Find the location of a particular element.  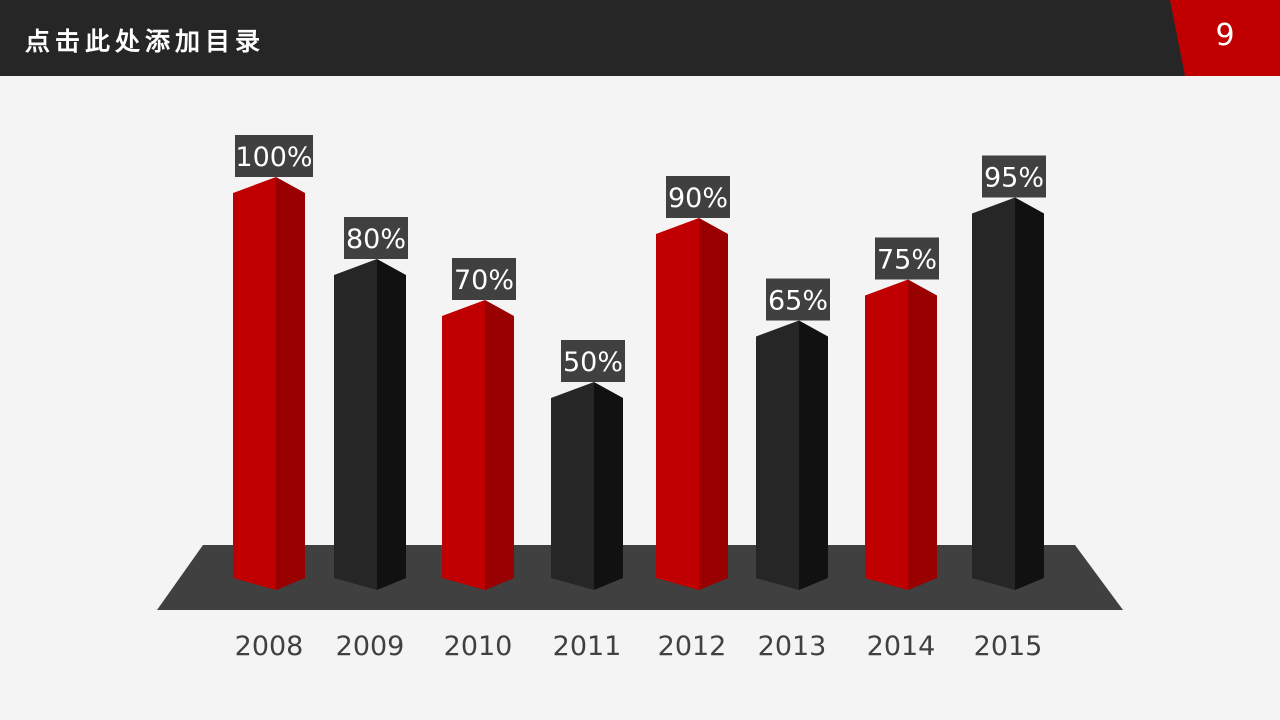

bar-front-2012 is located at coordinates (677, 404).